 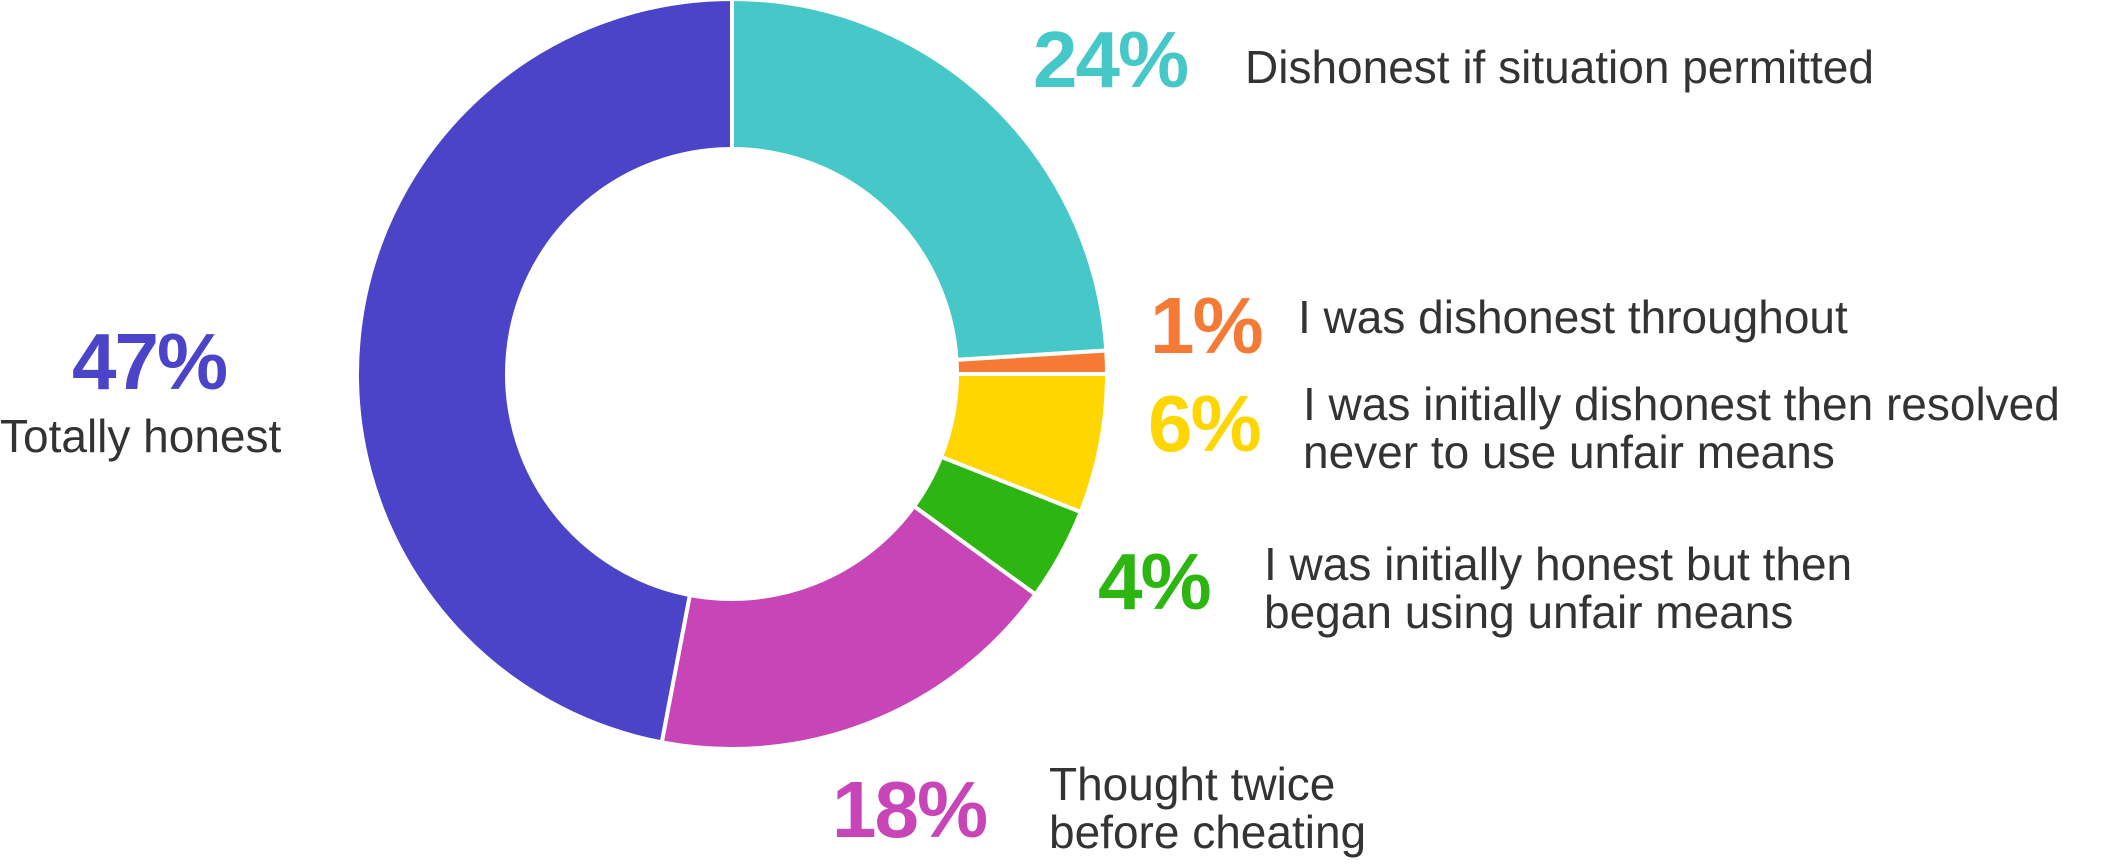 I want to click on slice-label-4: Thought twice before cheating, so click(x=1207, y=808).